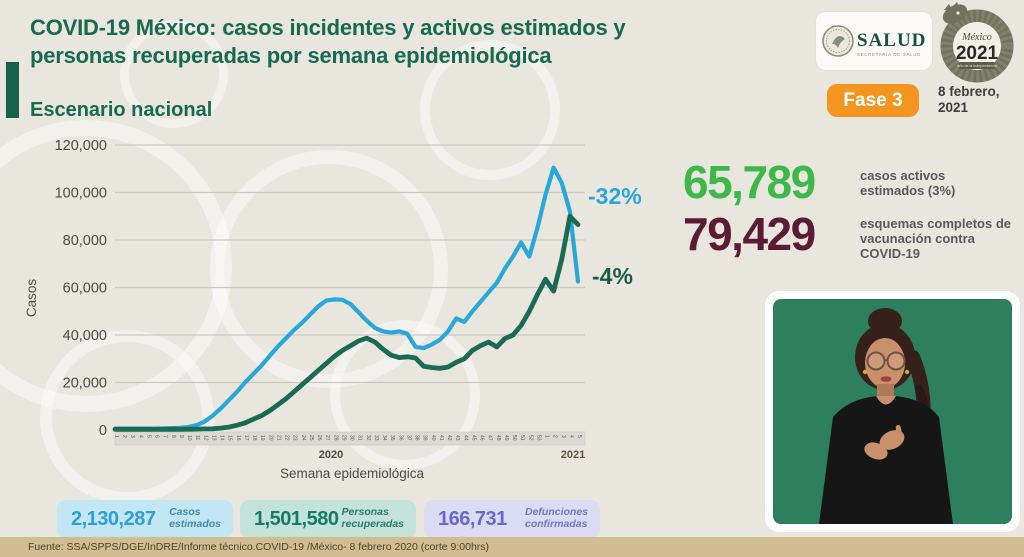  Describe the element at coordinates (287, 438) in the screenshot. I see `svg-text: 22` at that location.